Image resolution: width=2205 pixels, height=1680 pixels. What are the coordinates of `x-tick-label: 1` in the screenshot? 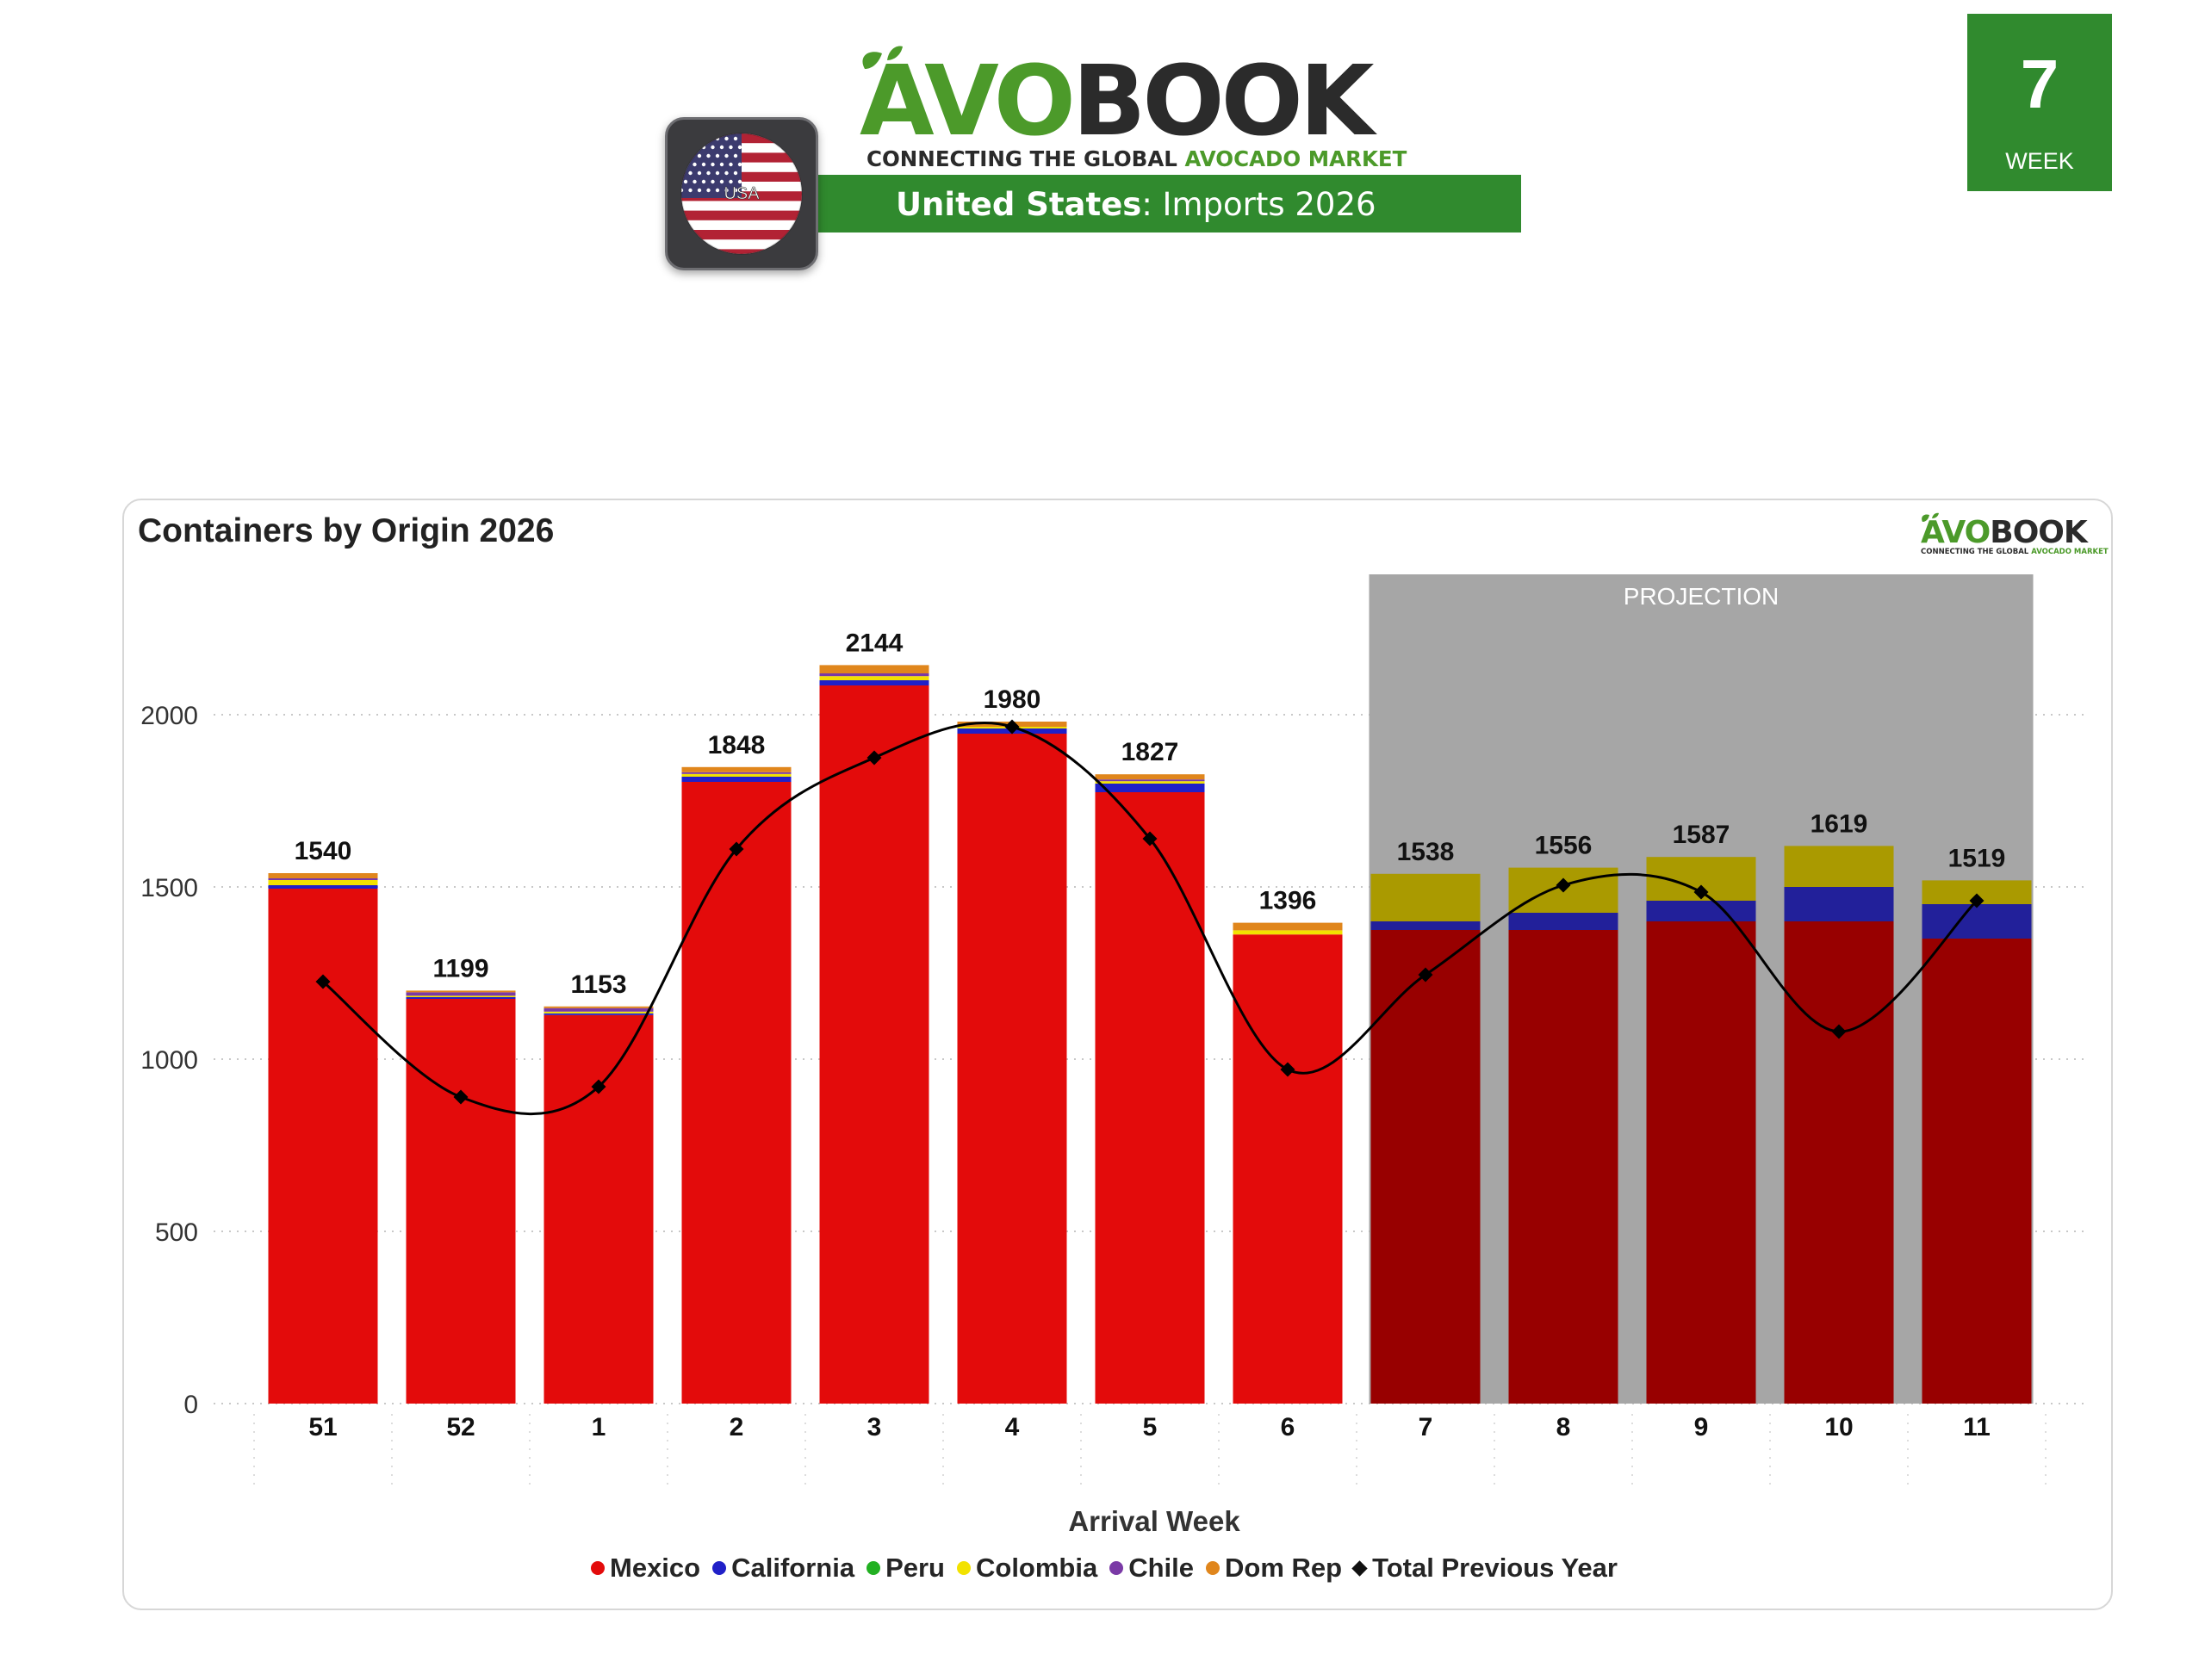 It's located at (599, 1427).